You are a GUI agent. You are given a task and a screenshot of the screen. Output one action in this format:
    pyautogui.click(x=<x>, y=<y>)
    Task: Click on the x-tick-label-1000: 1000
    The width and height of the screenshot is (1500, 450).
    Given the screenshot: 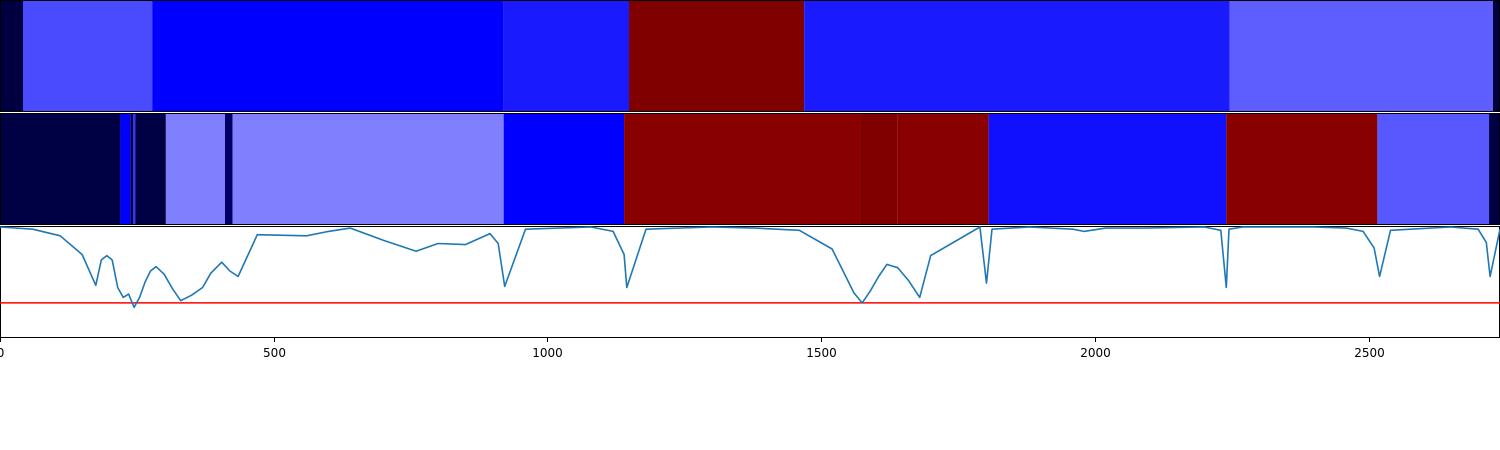 What is the action you would take?
    pyautogui.click(x=547, y=353)
    